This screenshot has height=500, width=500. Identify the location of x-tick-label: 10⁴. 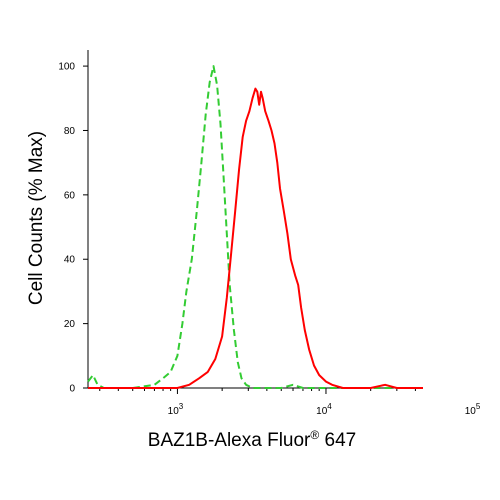
(324, 409).